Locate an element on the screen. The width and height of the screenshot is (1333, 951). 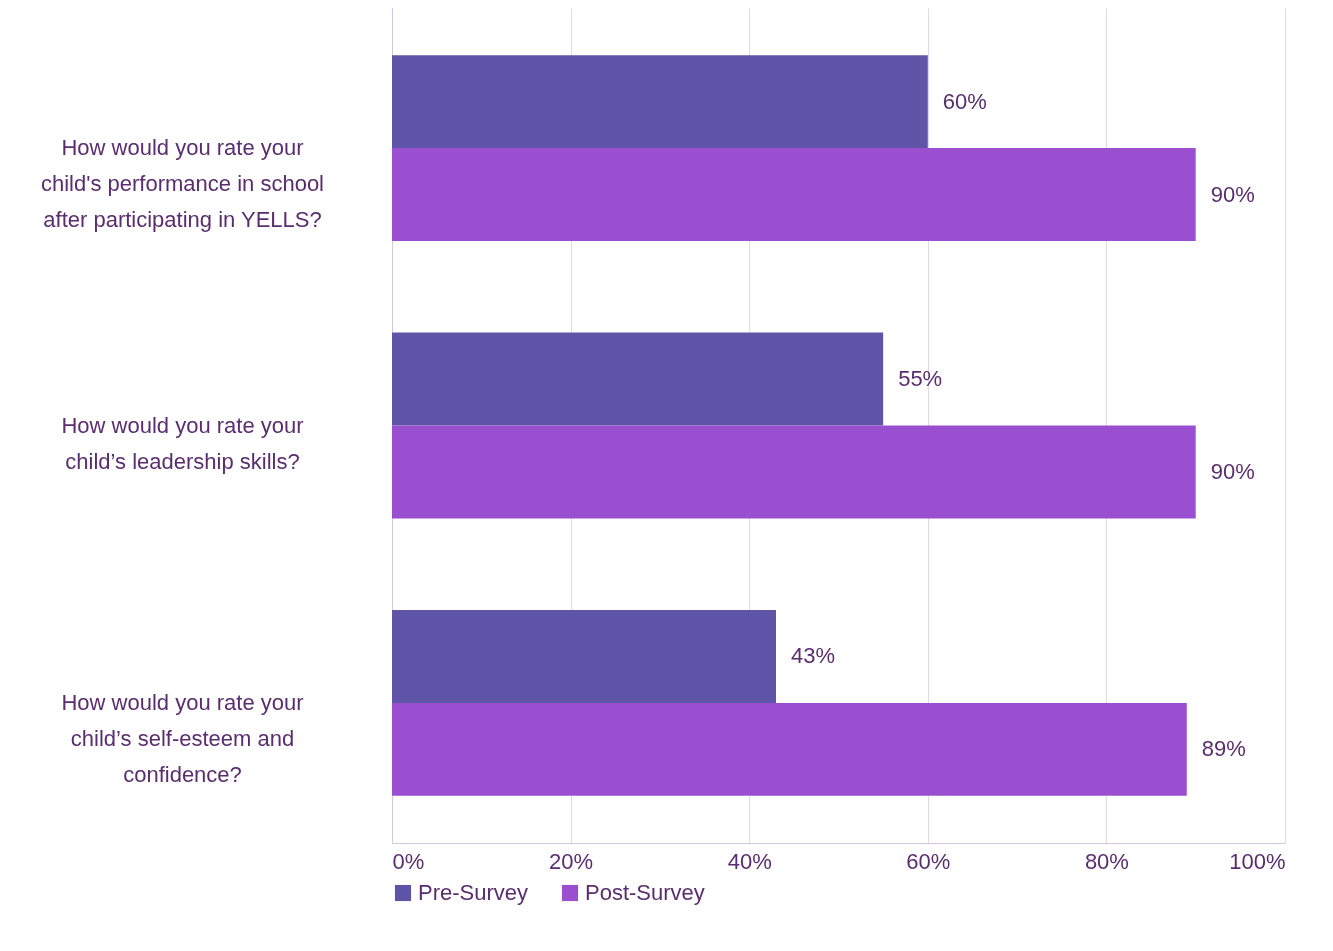
x-tick-label: 0% is located at coordinates (408, 861).